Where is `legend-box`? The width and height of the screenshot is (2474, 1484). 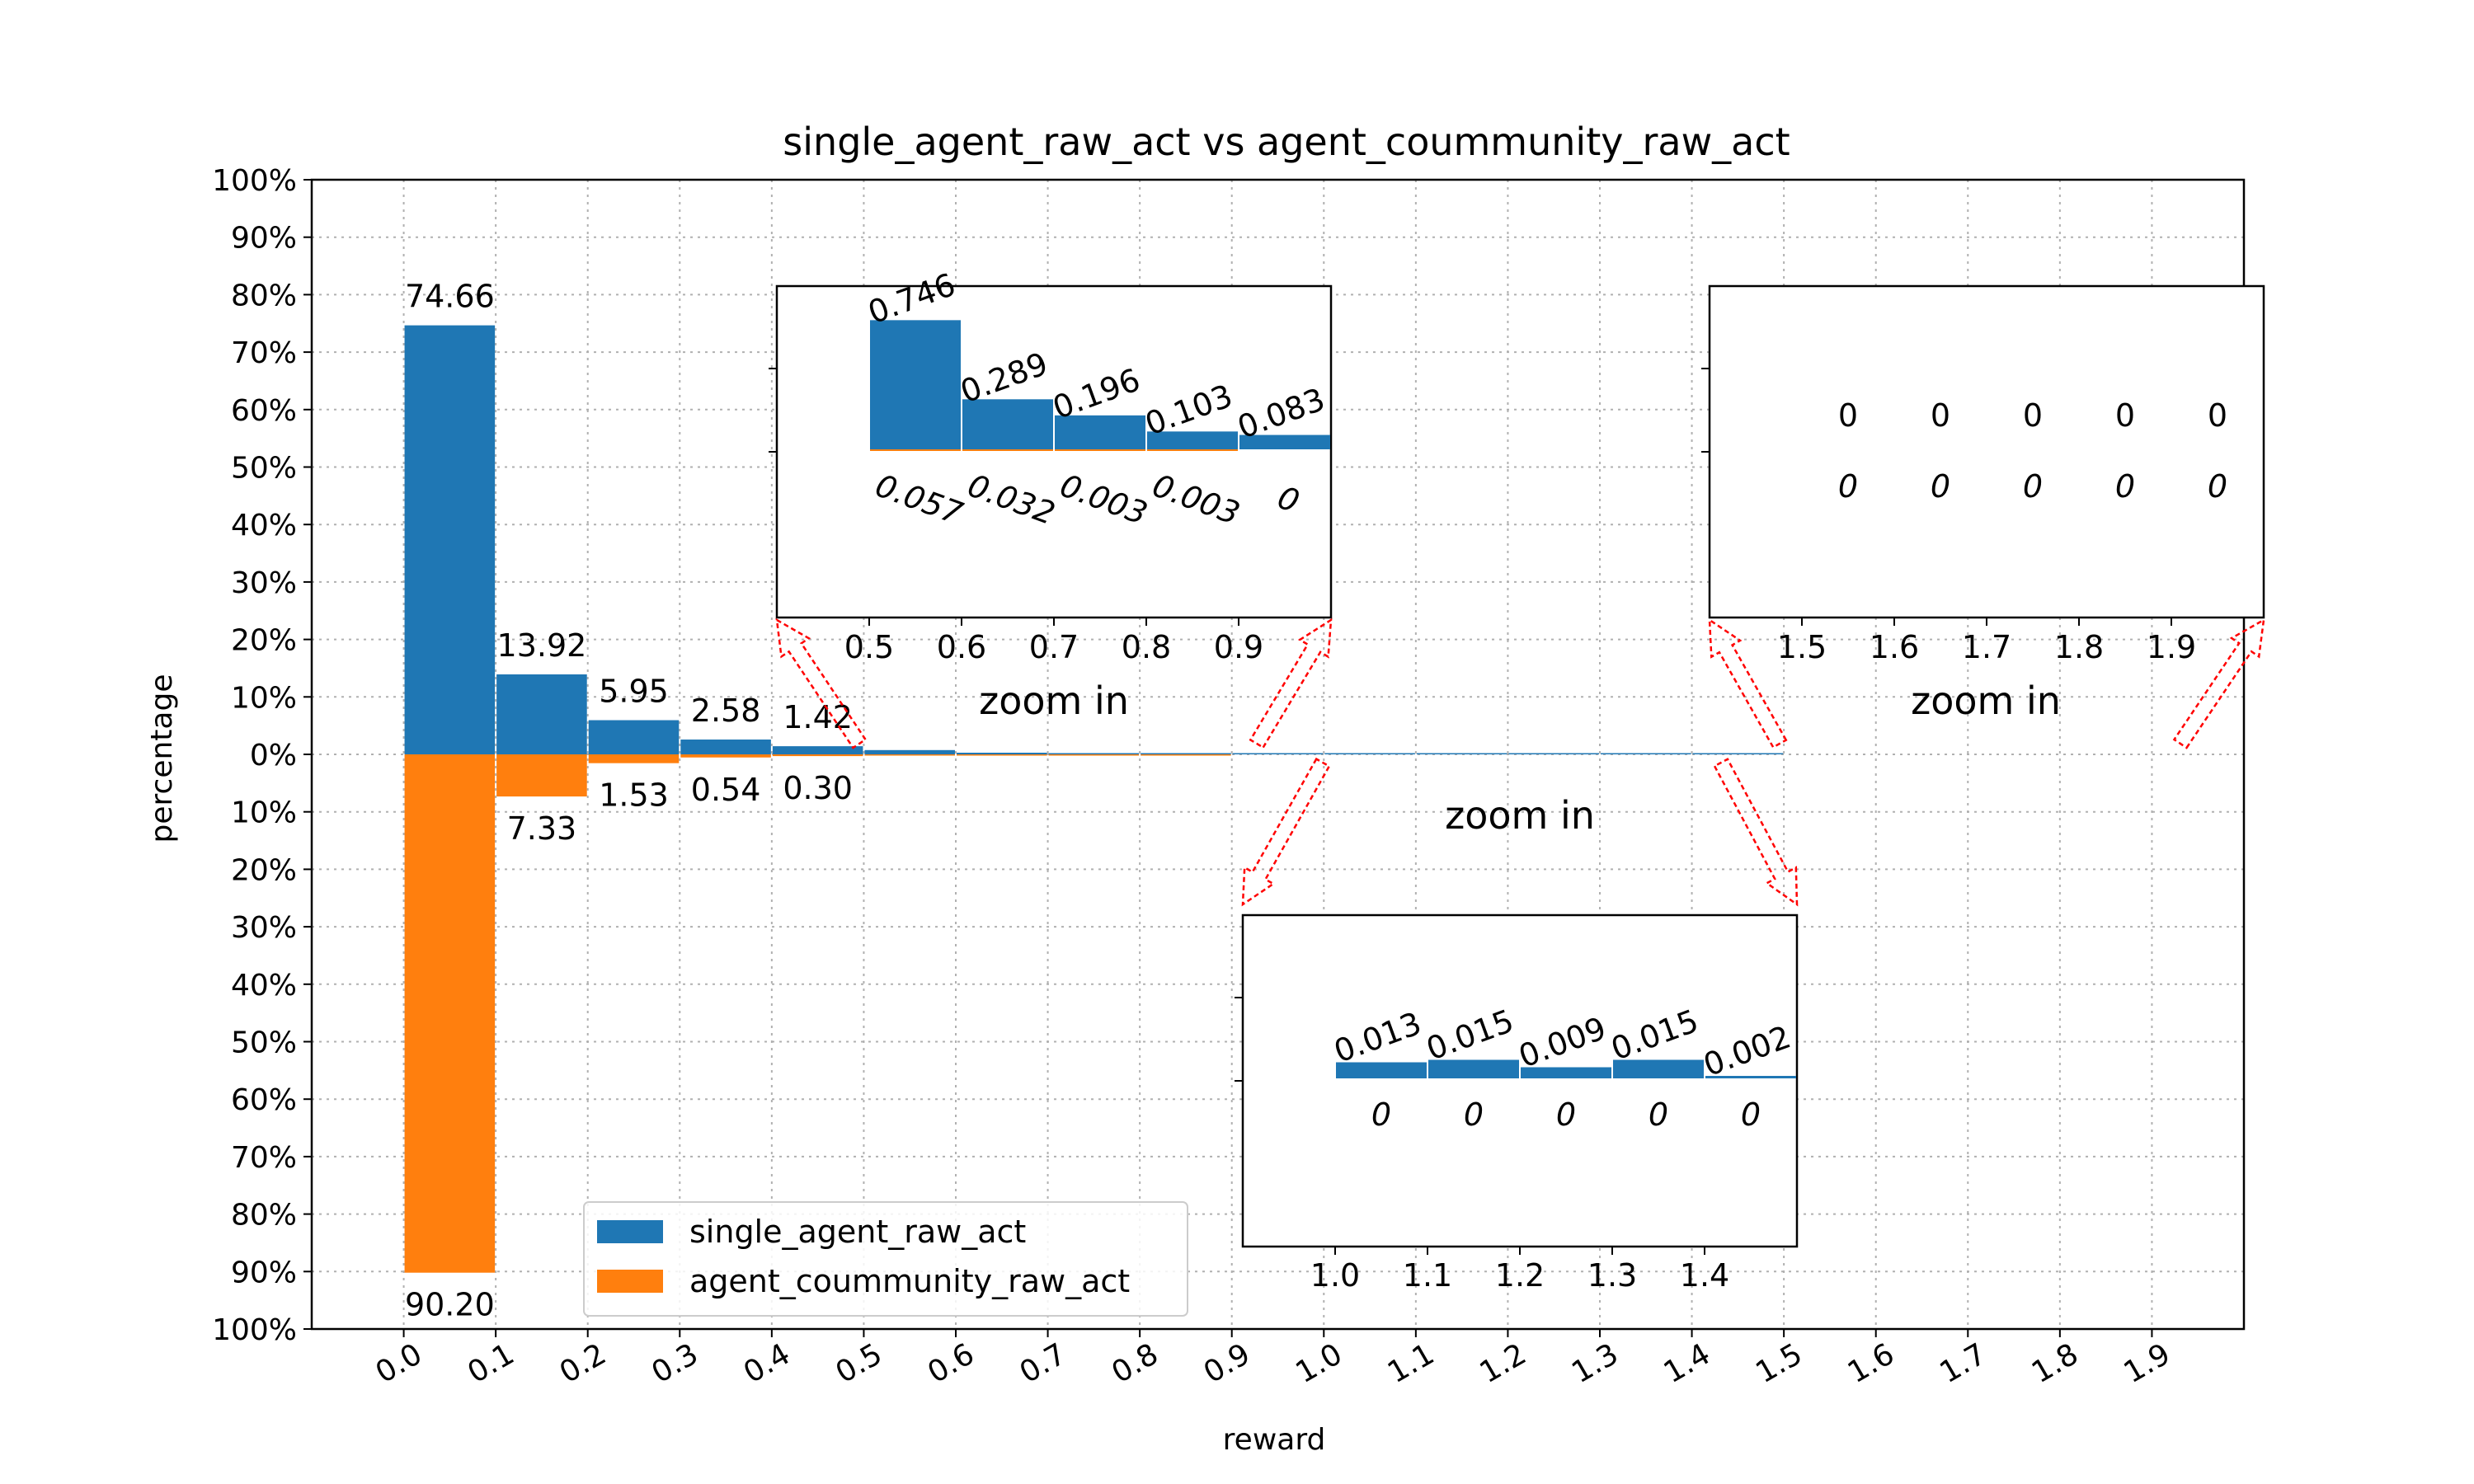 legend-box is located at coordinates (885, 1259).